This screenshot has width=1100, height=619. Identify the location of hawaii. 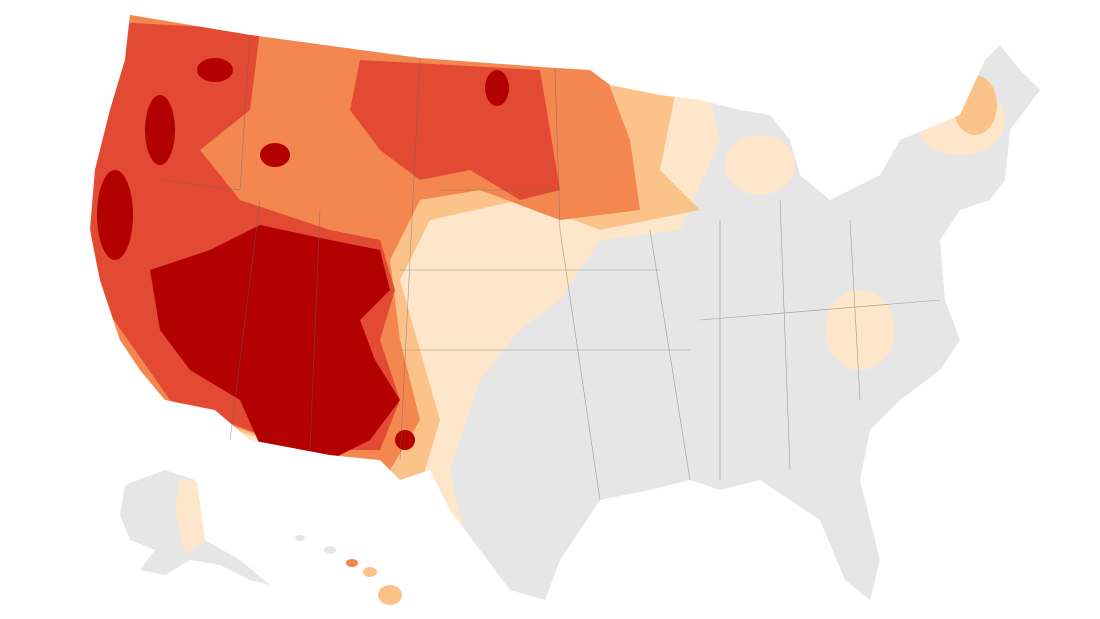
(348, 570).